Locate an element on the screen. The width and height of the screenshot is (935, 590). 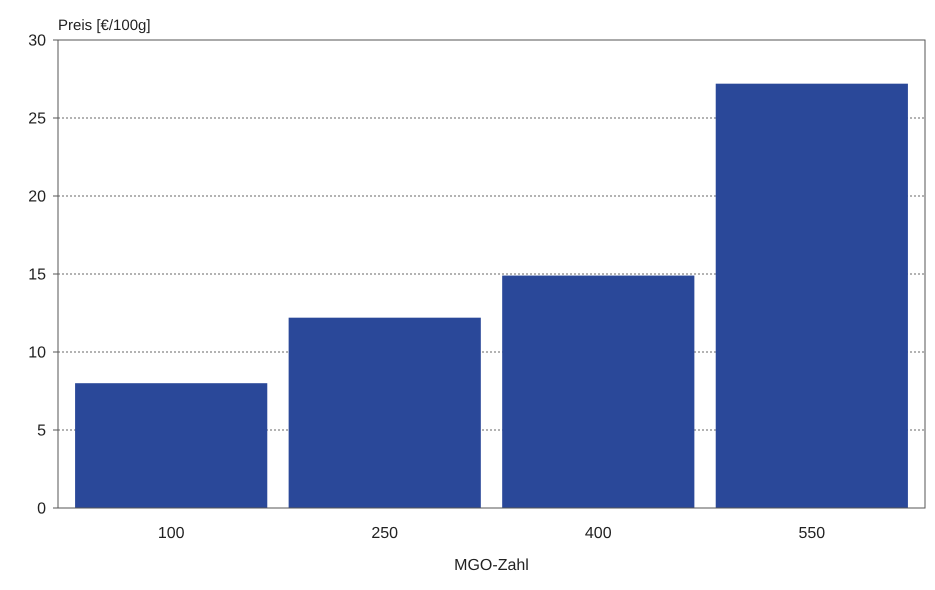
x-axis-title: MGO-Zahl is located at coordinates (491, 565).